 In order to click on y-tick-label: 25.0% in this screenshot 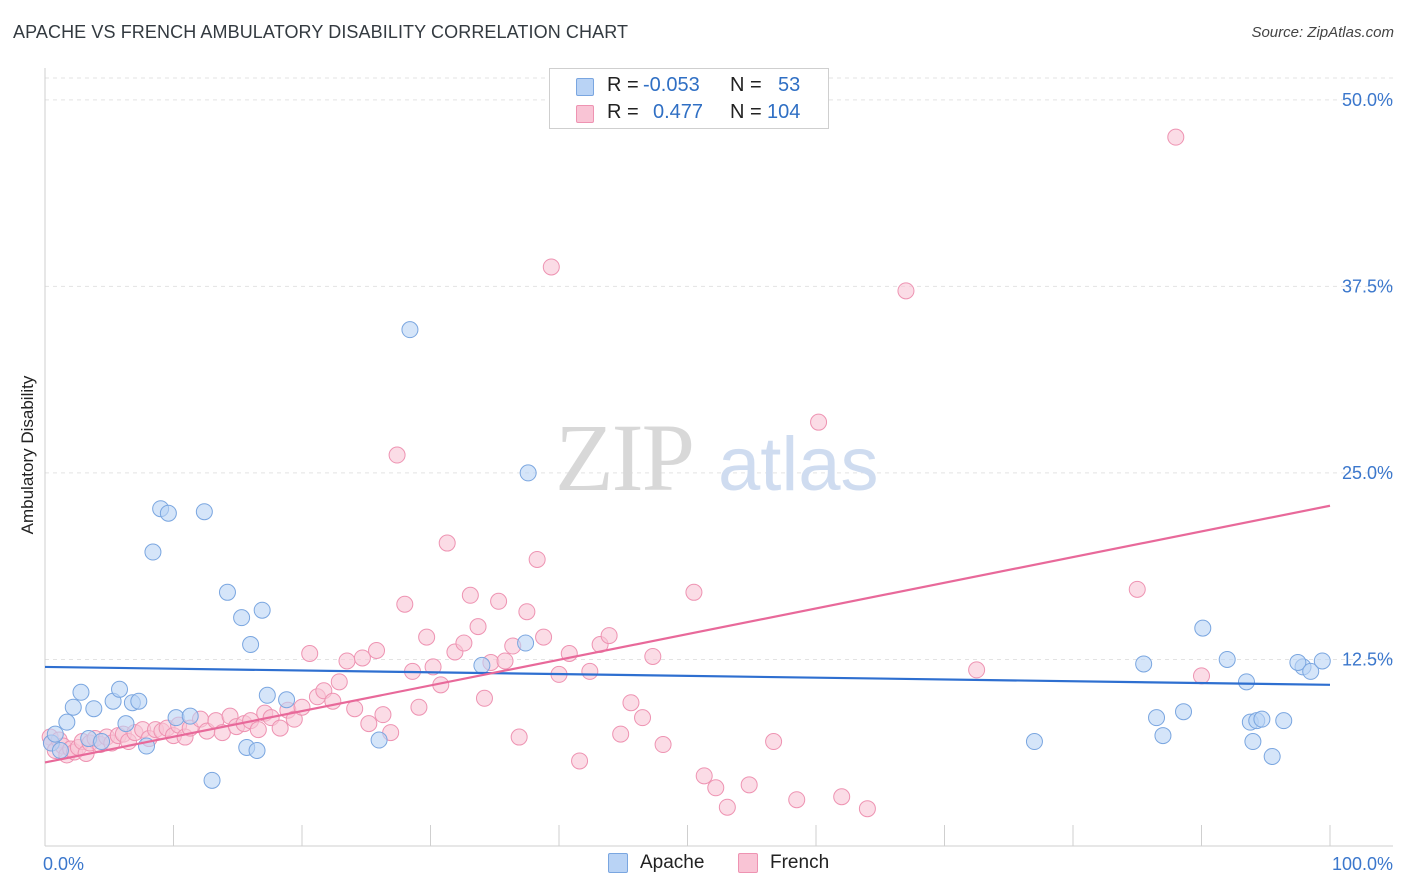, I will do `click(1367, 473)`.